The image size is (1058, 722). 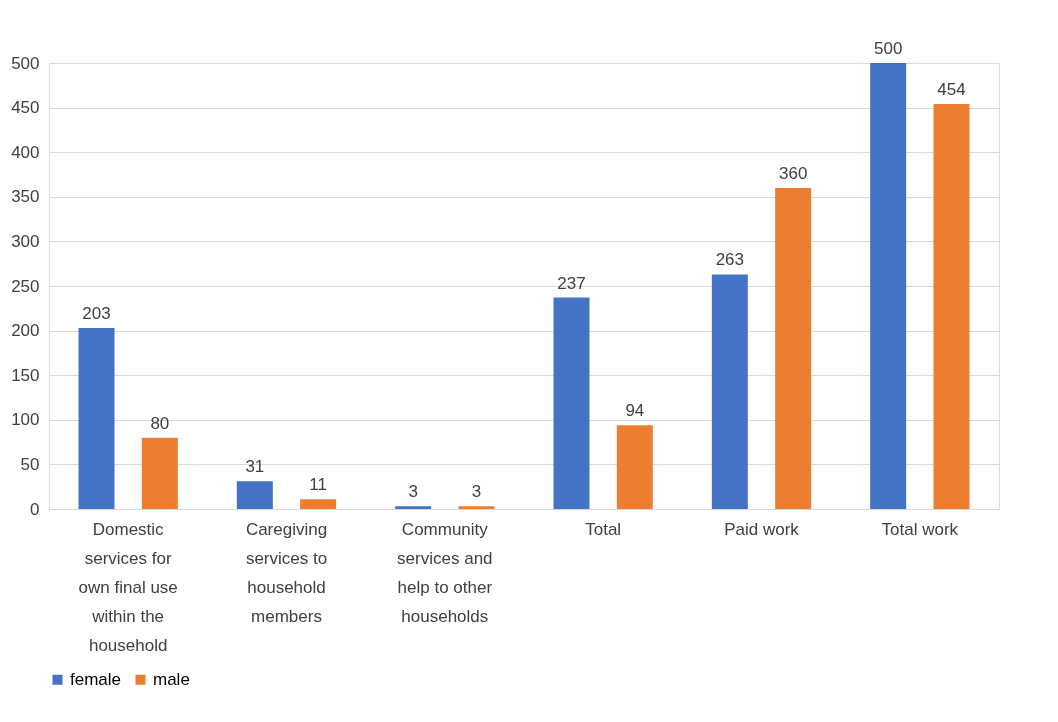 I want to click on x-tick-label: Total work, so click(x=920, y=529).